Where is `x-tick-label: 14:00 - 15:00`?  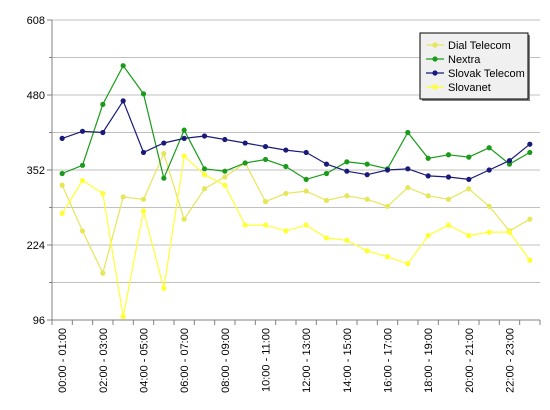 x-tick-label: 14:00 - 15:00 is located at coordinates (348, 360).